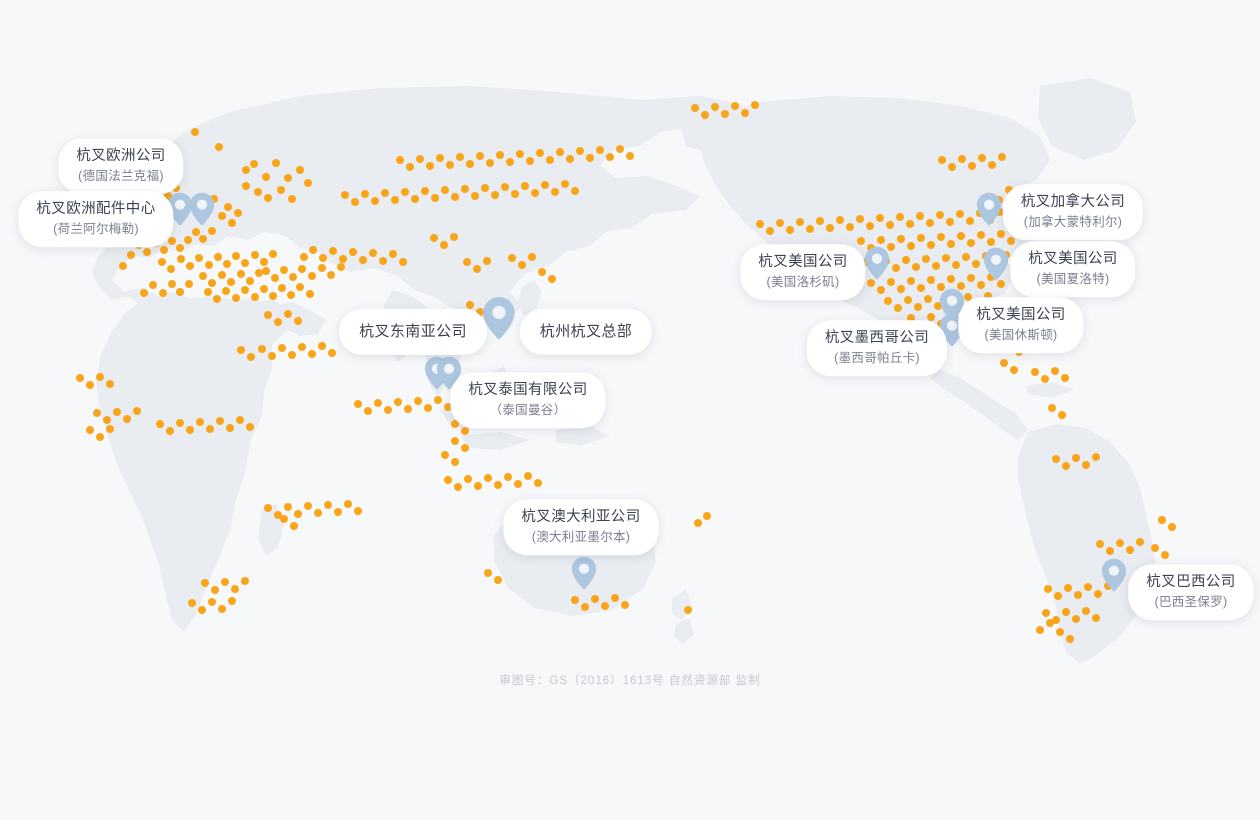 The width and height of the screenshot is (1260, 820). What do you see at coordinates (586, 332) in the screenshot?
I see `label-hangzhou-headquarters: 杭州杭叉总部` at bounding box center [586, 332].